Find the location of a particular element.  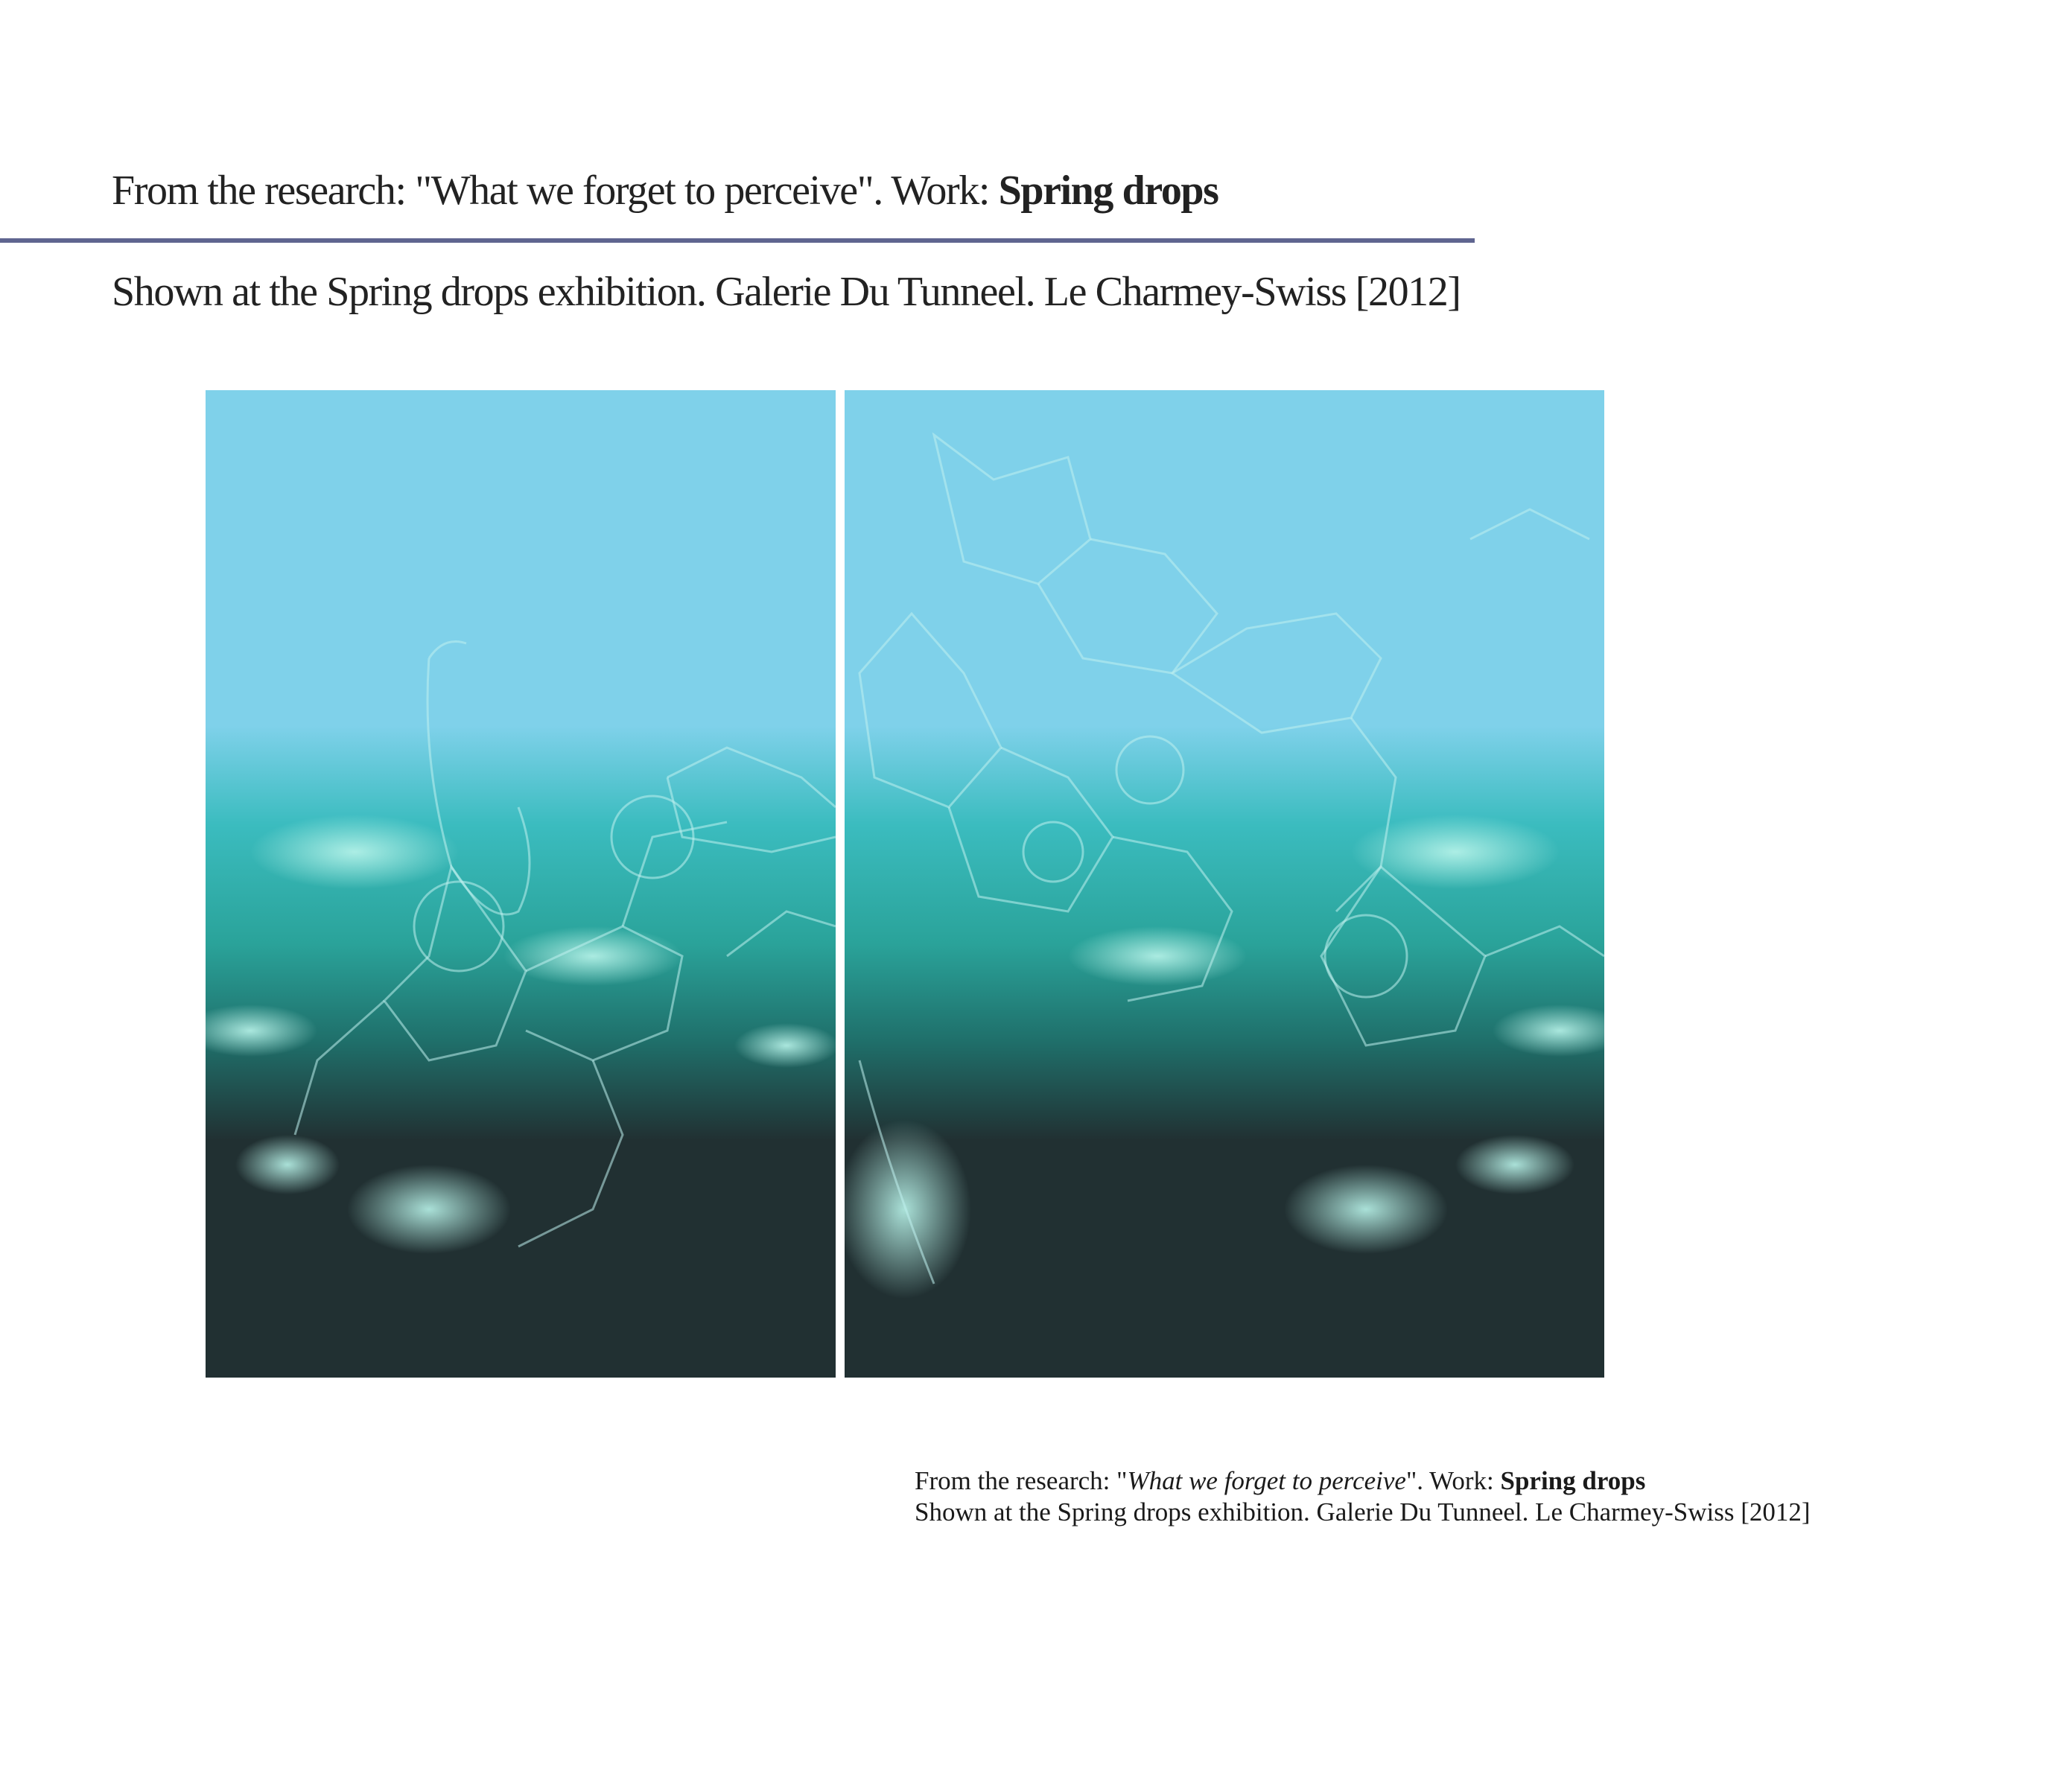

header-divider is located at coordinates (738, 240).